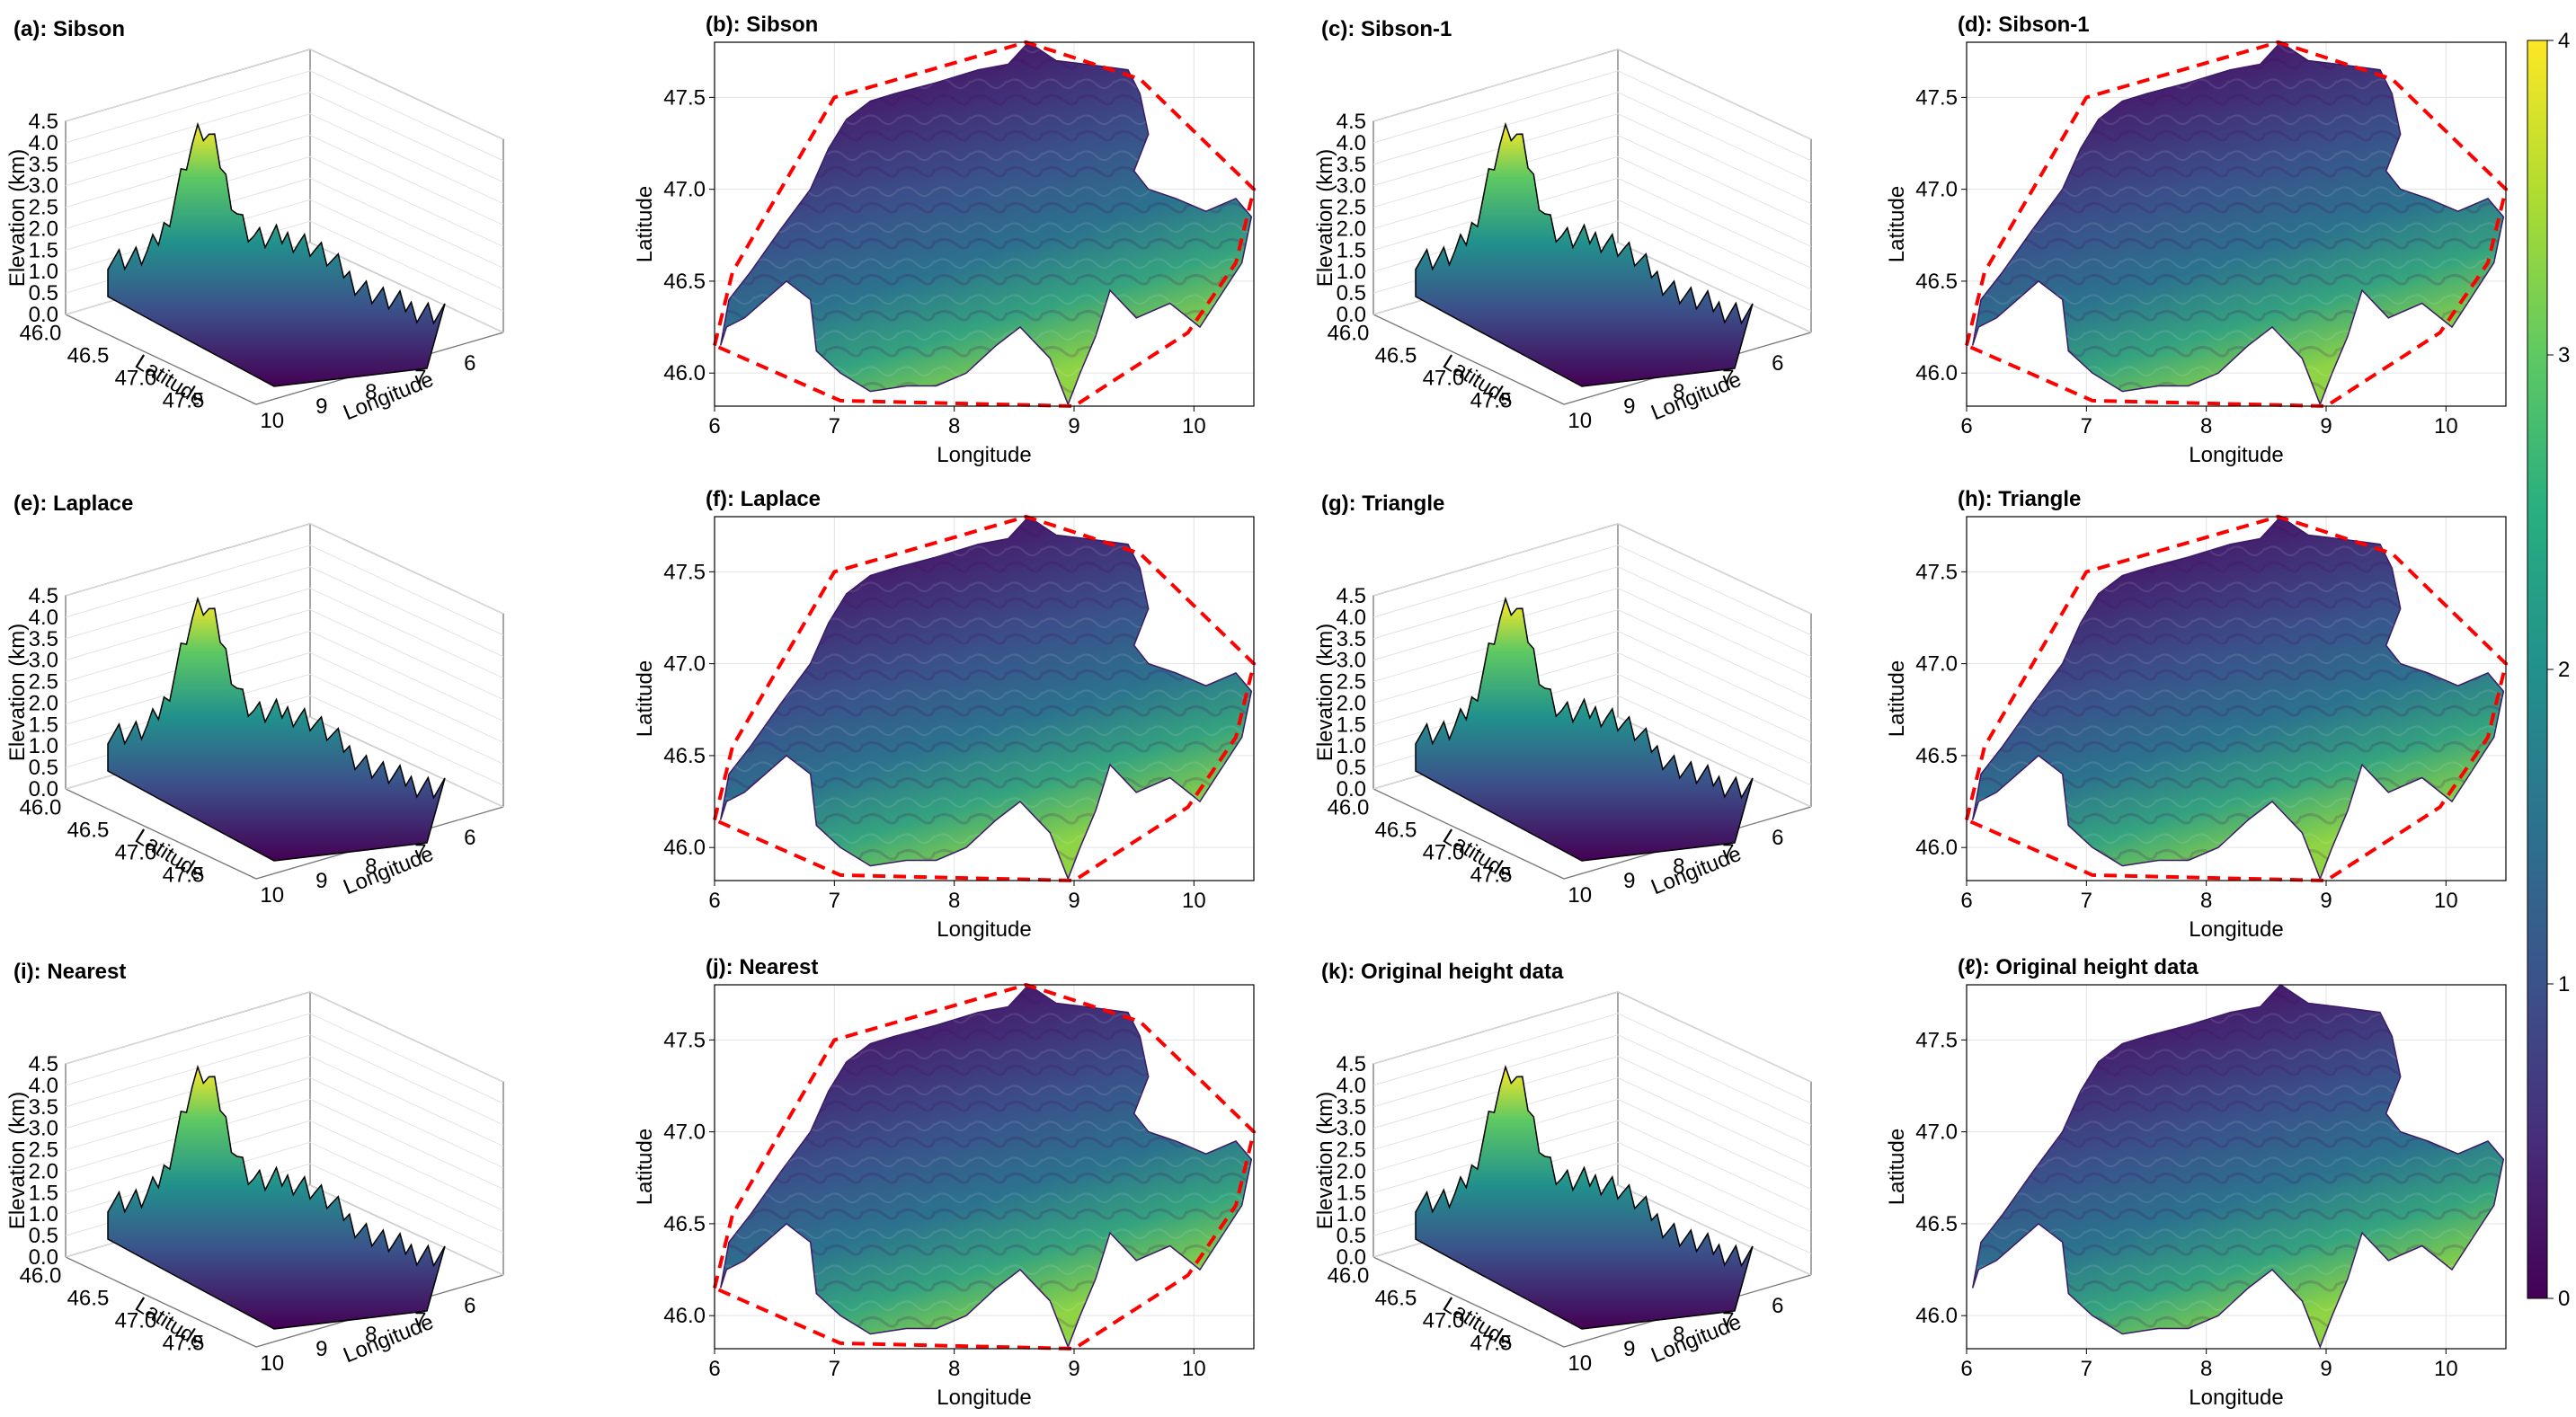 Image resolution: width=2576 pixels, height=1417 pixels. Describe the element at coordinates (73, 504) in the screenshot. I see `panel-title: (e): Laplace` at that location.